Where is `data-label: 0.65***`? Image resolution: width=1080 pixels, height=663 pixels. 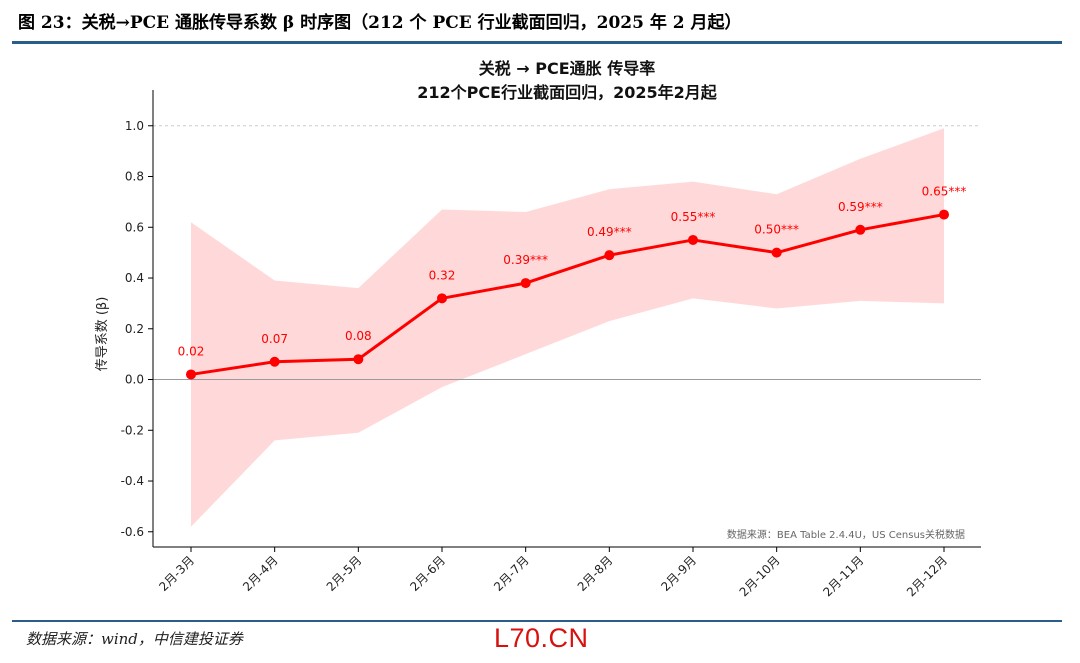 data-label: 0.65*** is located at coordinates (944, 192).